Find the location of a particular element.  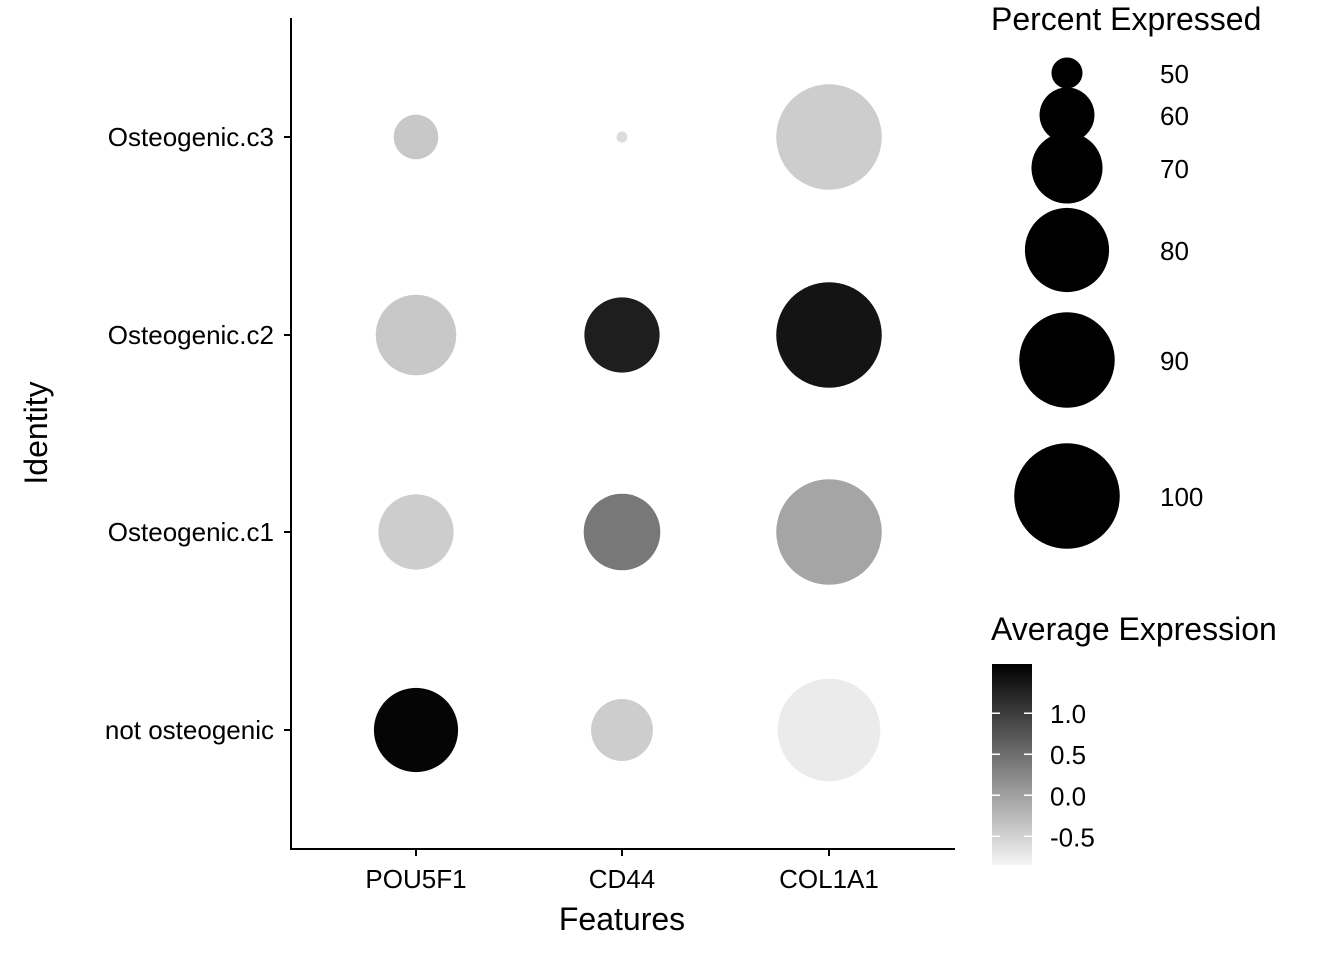

dot-cd44-not-osteogenic is located at coordinates (622, 730).